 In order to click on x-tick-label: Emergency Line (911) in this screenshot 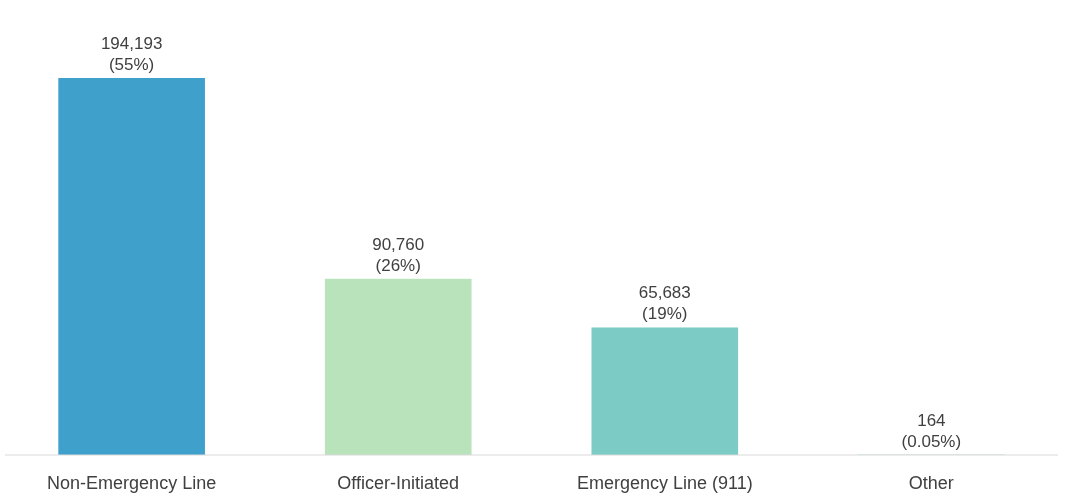, I will do `click(664, 483)`.